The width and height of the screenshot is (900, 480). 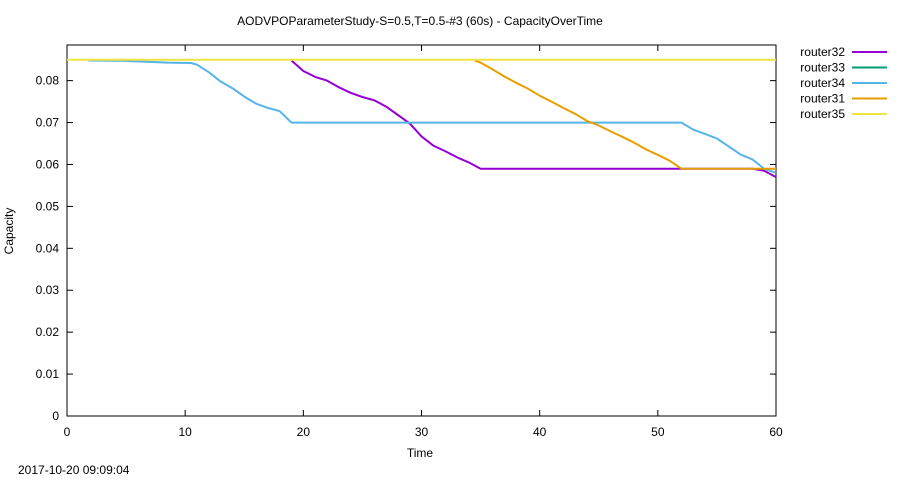 What do you see at coordinates (304, 432) in the screenshot?
I see `x-tick-label: 20` at bounding box center [304, 432].